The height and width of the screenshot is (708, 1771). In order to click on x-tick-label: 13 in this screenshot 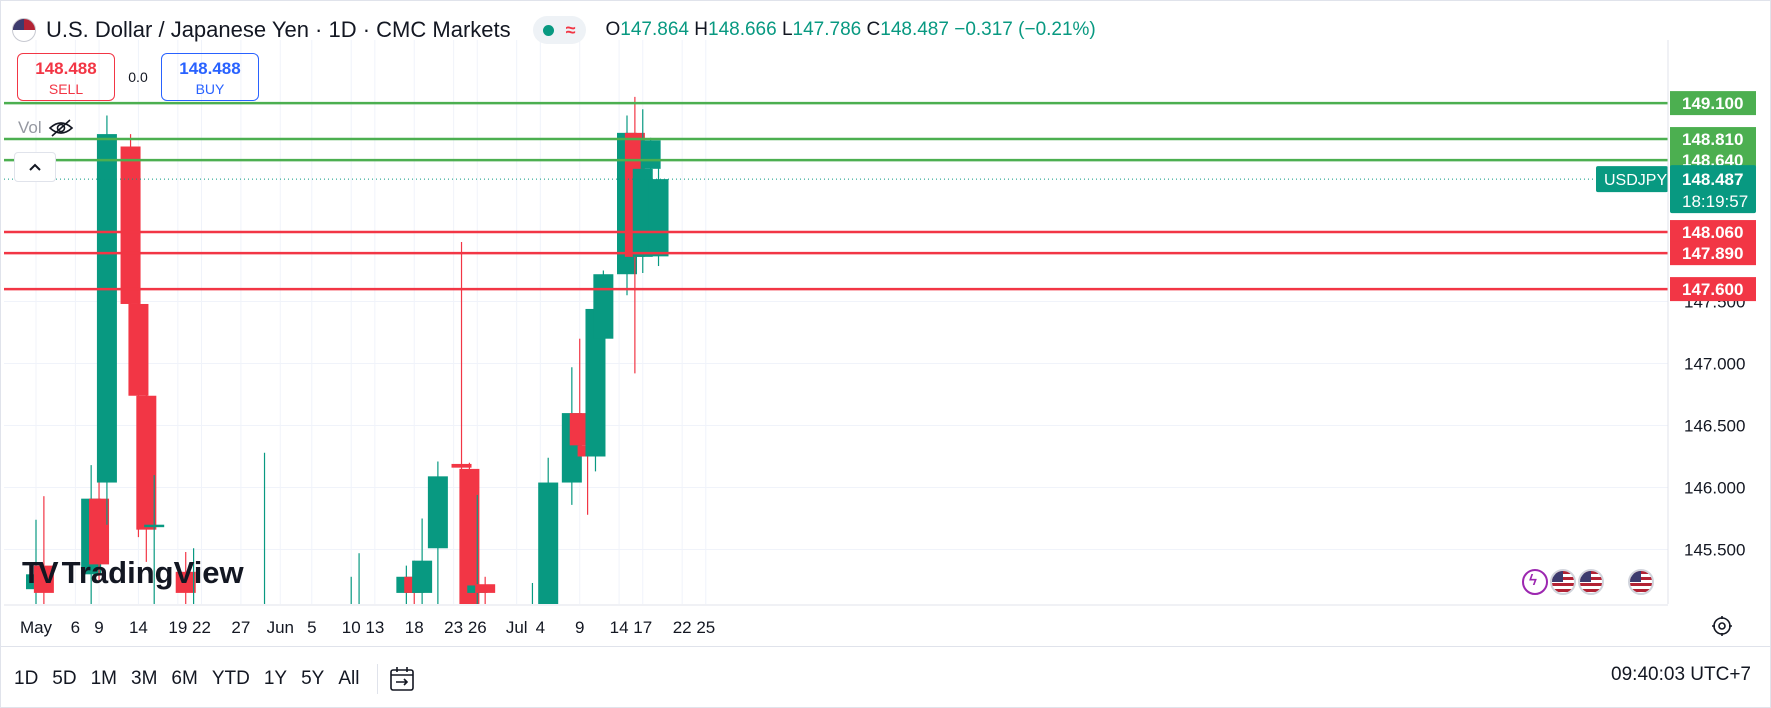, I will do `click(374, 627)`.